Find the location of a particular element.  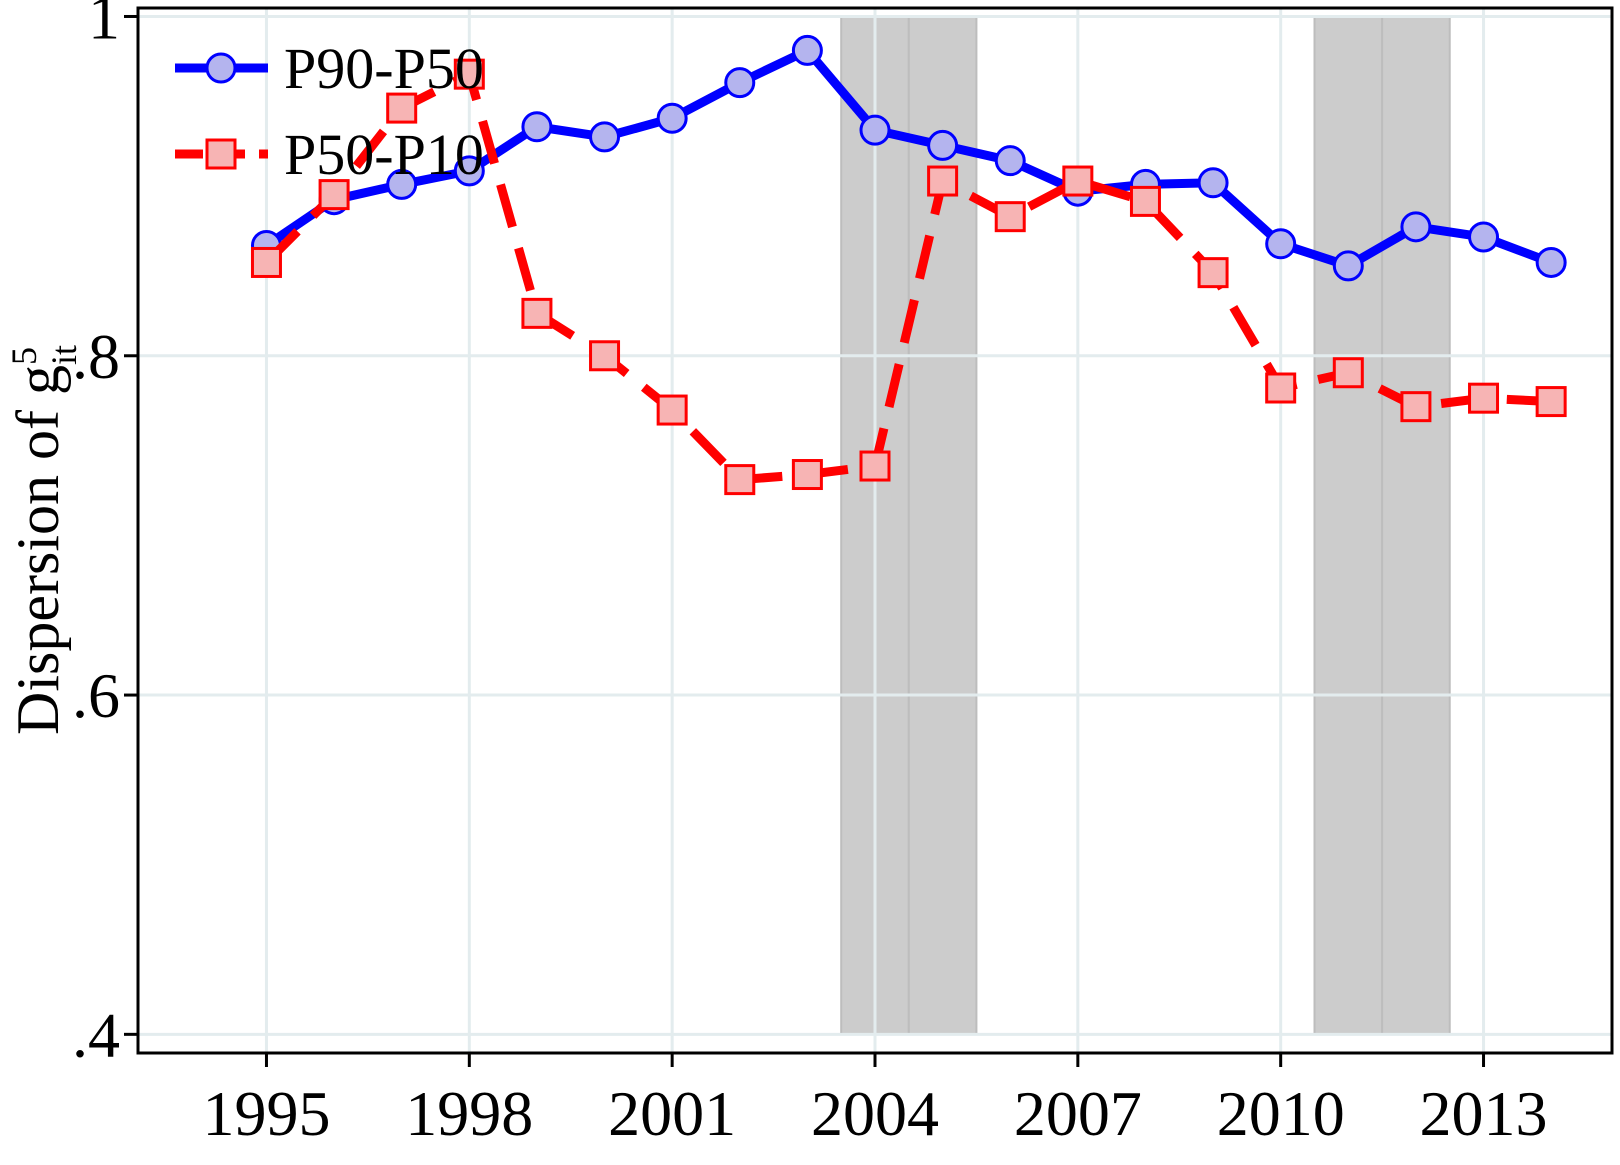

y-axis-title-subscript: it is located at coordinates (64, 355).